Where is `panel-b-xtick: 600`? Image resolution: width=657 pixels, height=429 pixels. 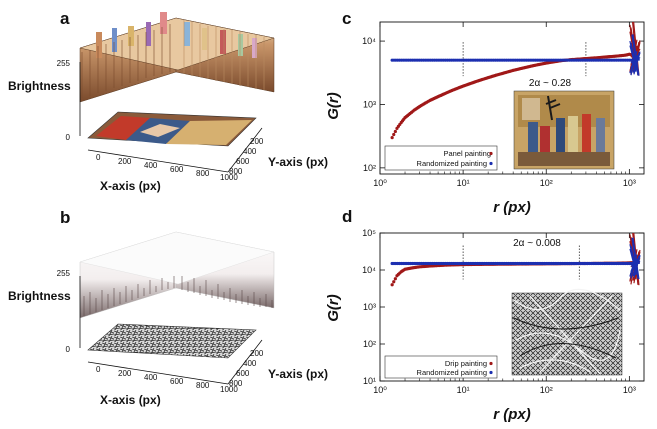
panel-b-xtick: 600 is located at coordinates (177, 381).